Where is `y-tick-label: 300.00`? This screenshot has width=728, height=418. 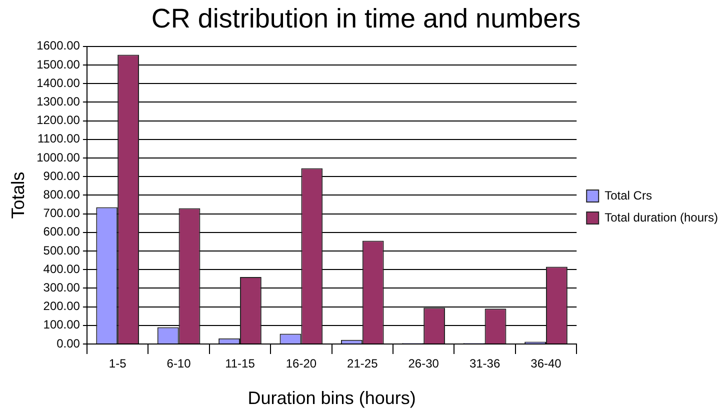
y-tick-label: 300.00 is located at coordinates (61, 287).